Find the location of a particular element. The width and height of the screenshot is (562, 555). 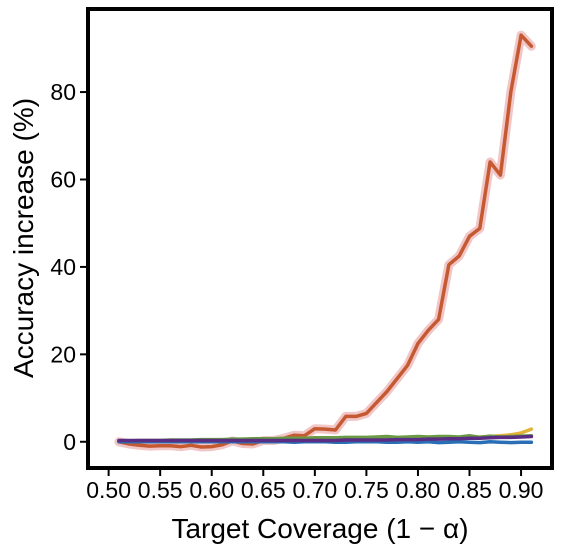

x-axis-label: Target Coverage (1 − α) is located at coordinates (319, 528).